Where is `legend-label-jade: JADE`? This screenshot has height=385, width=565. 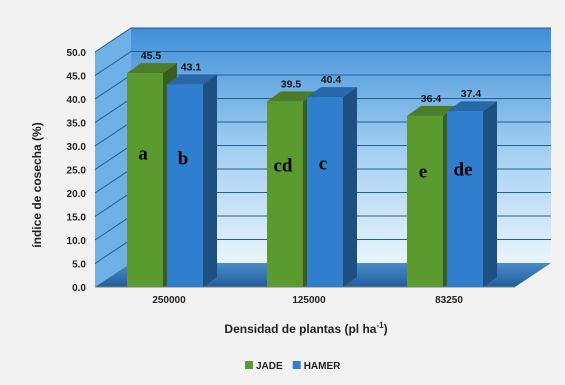 legend-label-jade: JADE is located at coordinates (269, 366).